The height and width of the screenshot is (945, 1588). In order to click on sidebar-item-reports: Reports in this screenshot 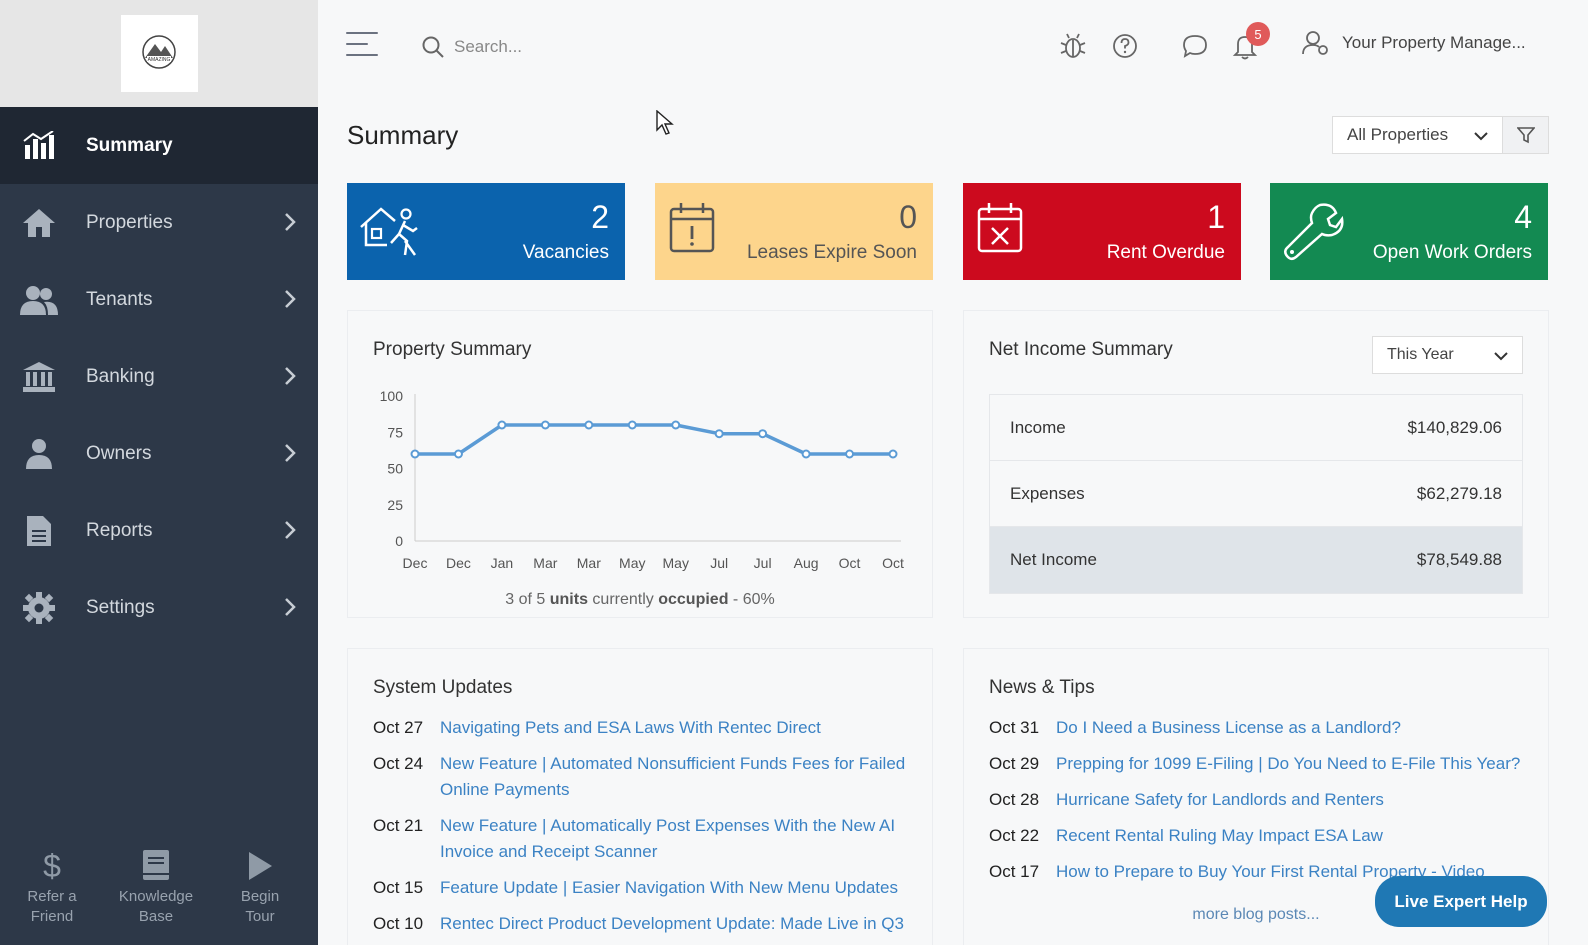, I will do `click(159, 530)`.